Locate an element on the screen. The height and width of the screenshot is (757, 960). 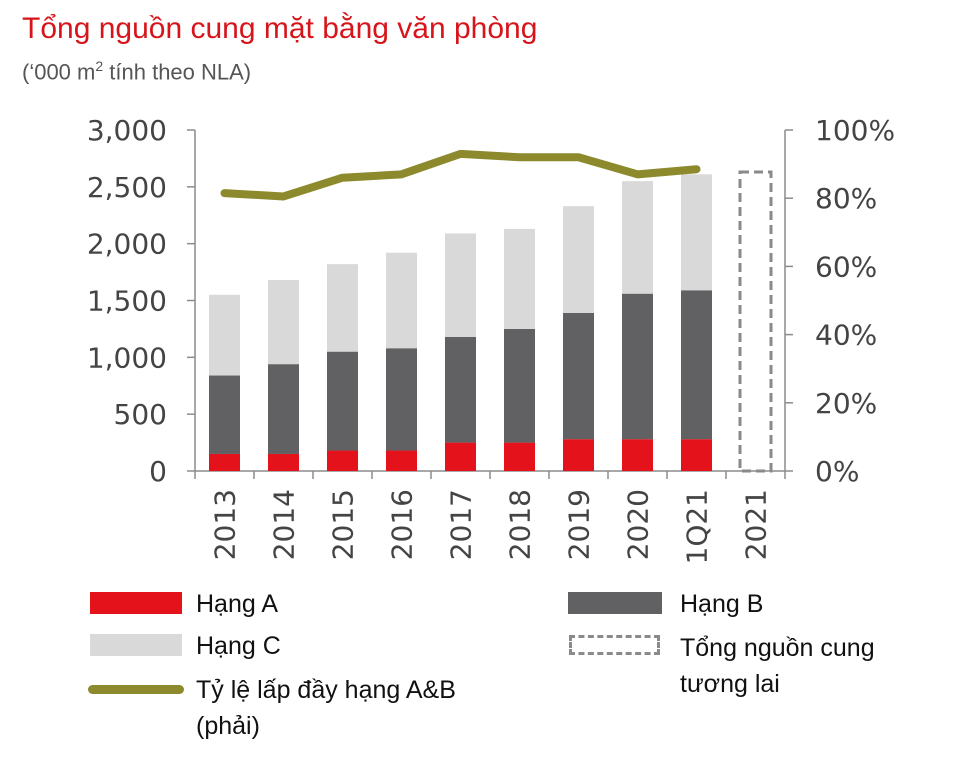
x-tick-label: 2013 is located at coordinates (225, 524).